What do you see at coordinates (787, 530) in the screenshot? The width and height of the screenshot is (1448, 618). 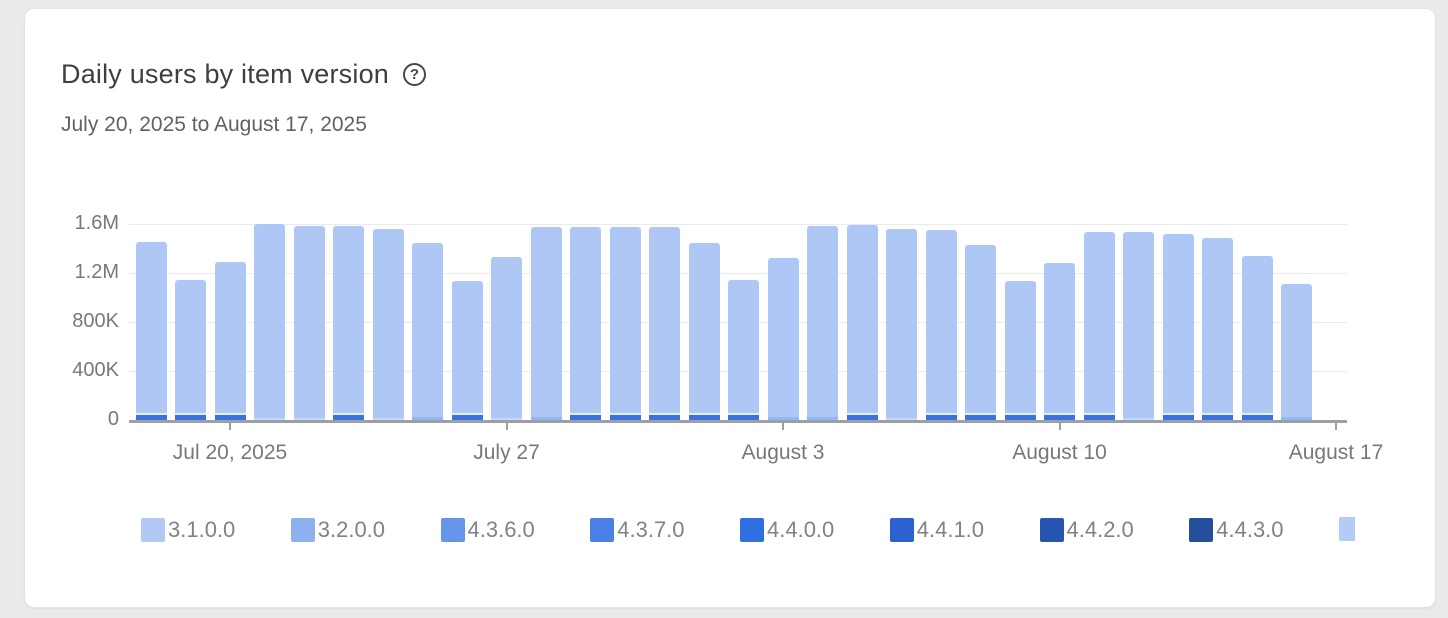 I see `legend-item: 4.4.0.0` at bounding box center [787, 530].